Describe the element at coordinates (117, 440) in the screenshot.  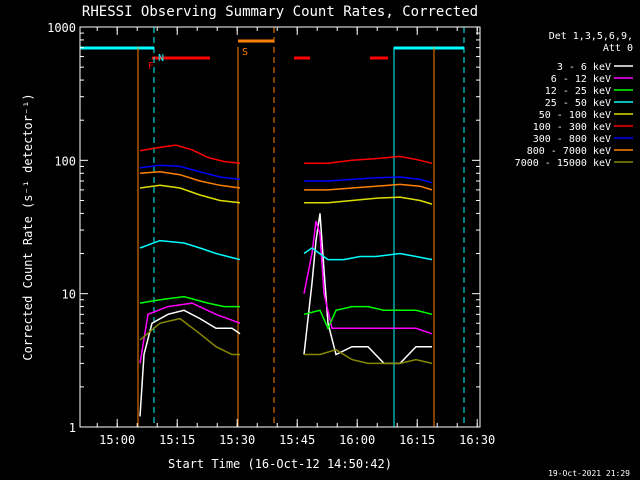
I see `x-tick-label: 15:00` at that location.